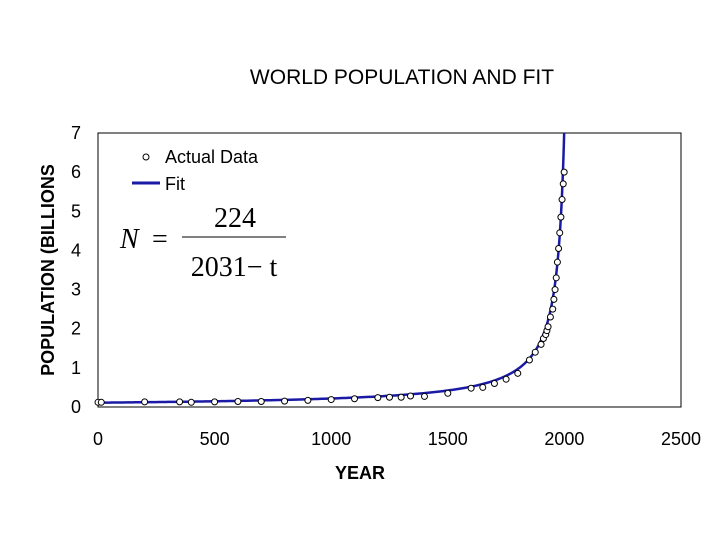 The height and width of the screenshot is (540, 720). Describe the element at coordinates (76, 290) in the screenshot. I see `y-tick-label: 3` at that location.